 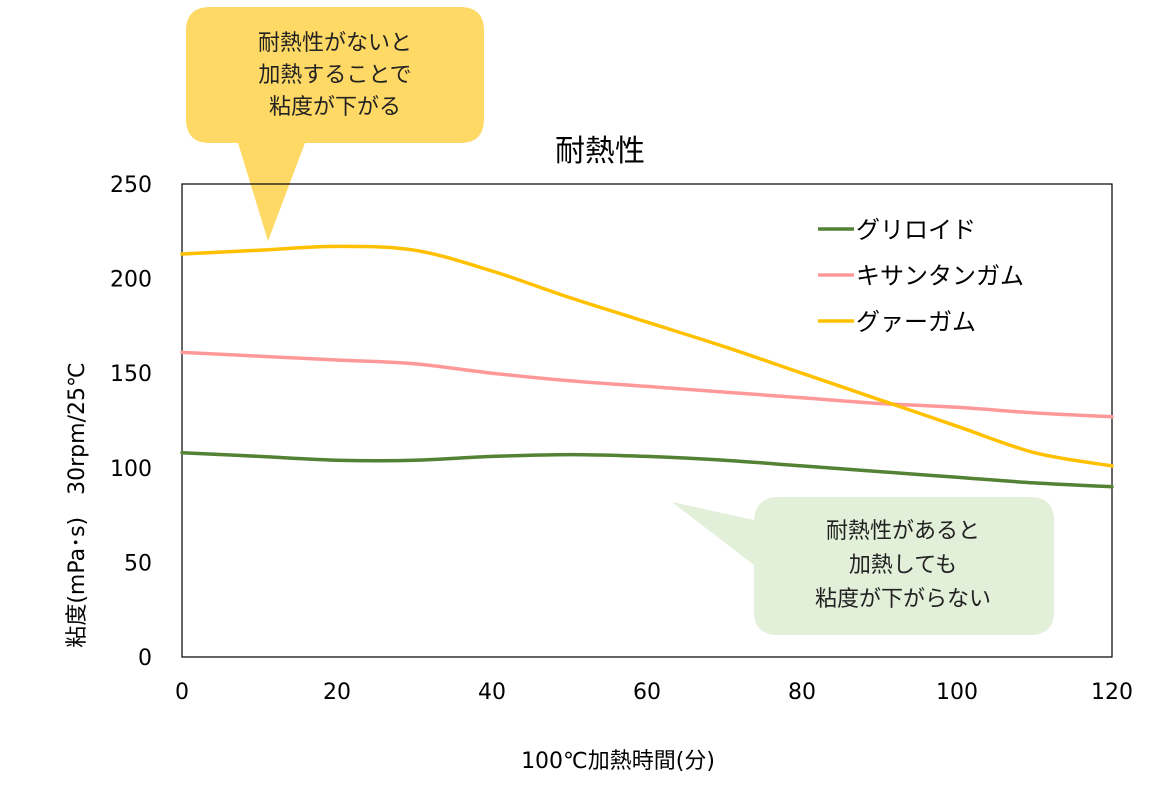 I want to click on legend-label: グリロイド, so click(x=916, y=230).